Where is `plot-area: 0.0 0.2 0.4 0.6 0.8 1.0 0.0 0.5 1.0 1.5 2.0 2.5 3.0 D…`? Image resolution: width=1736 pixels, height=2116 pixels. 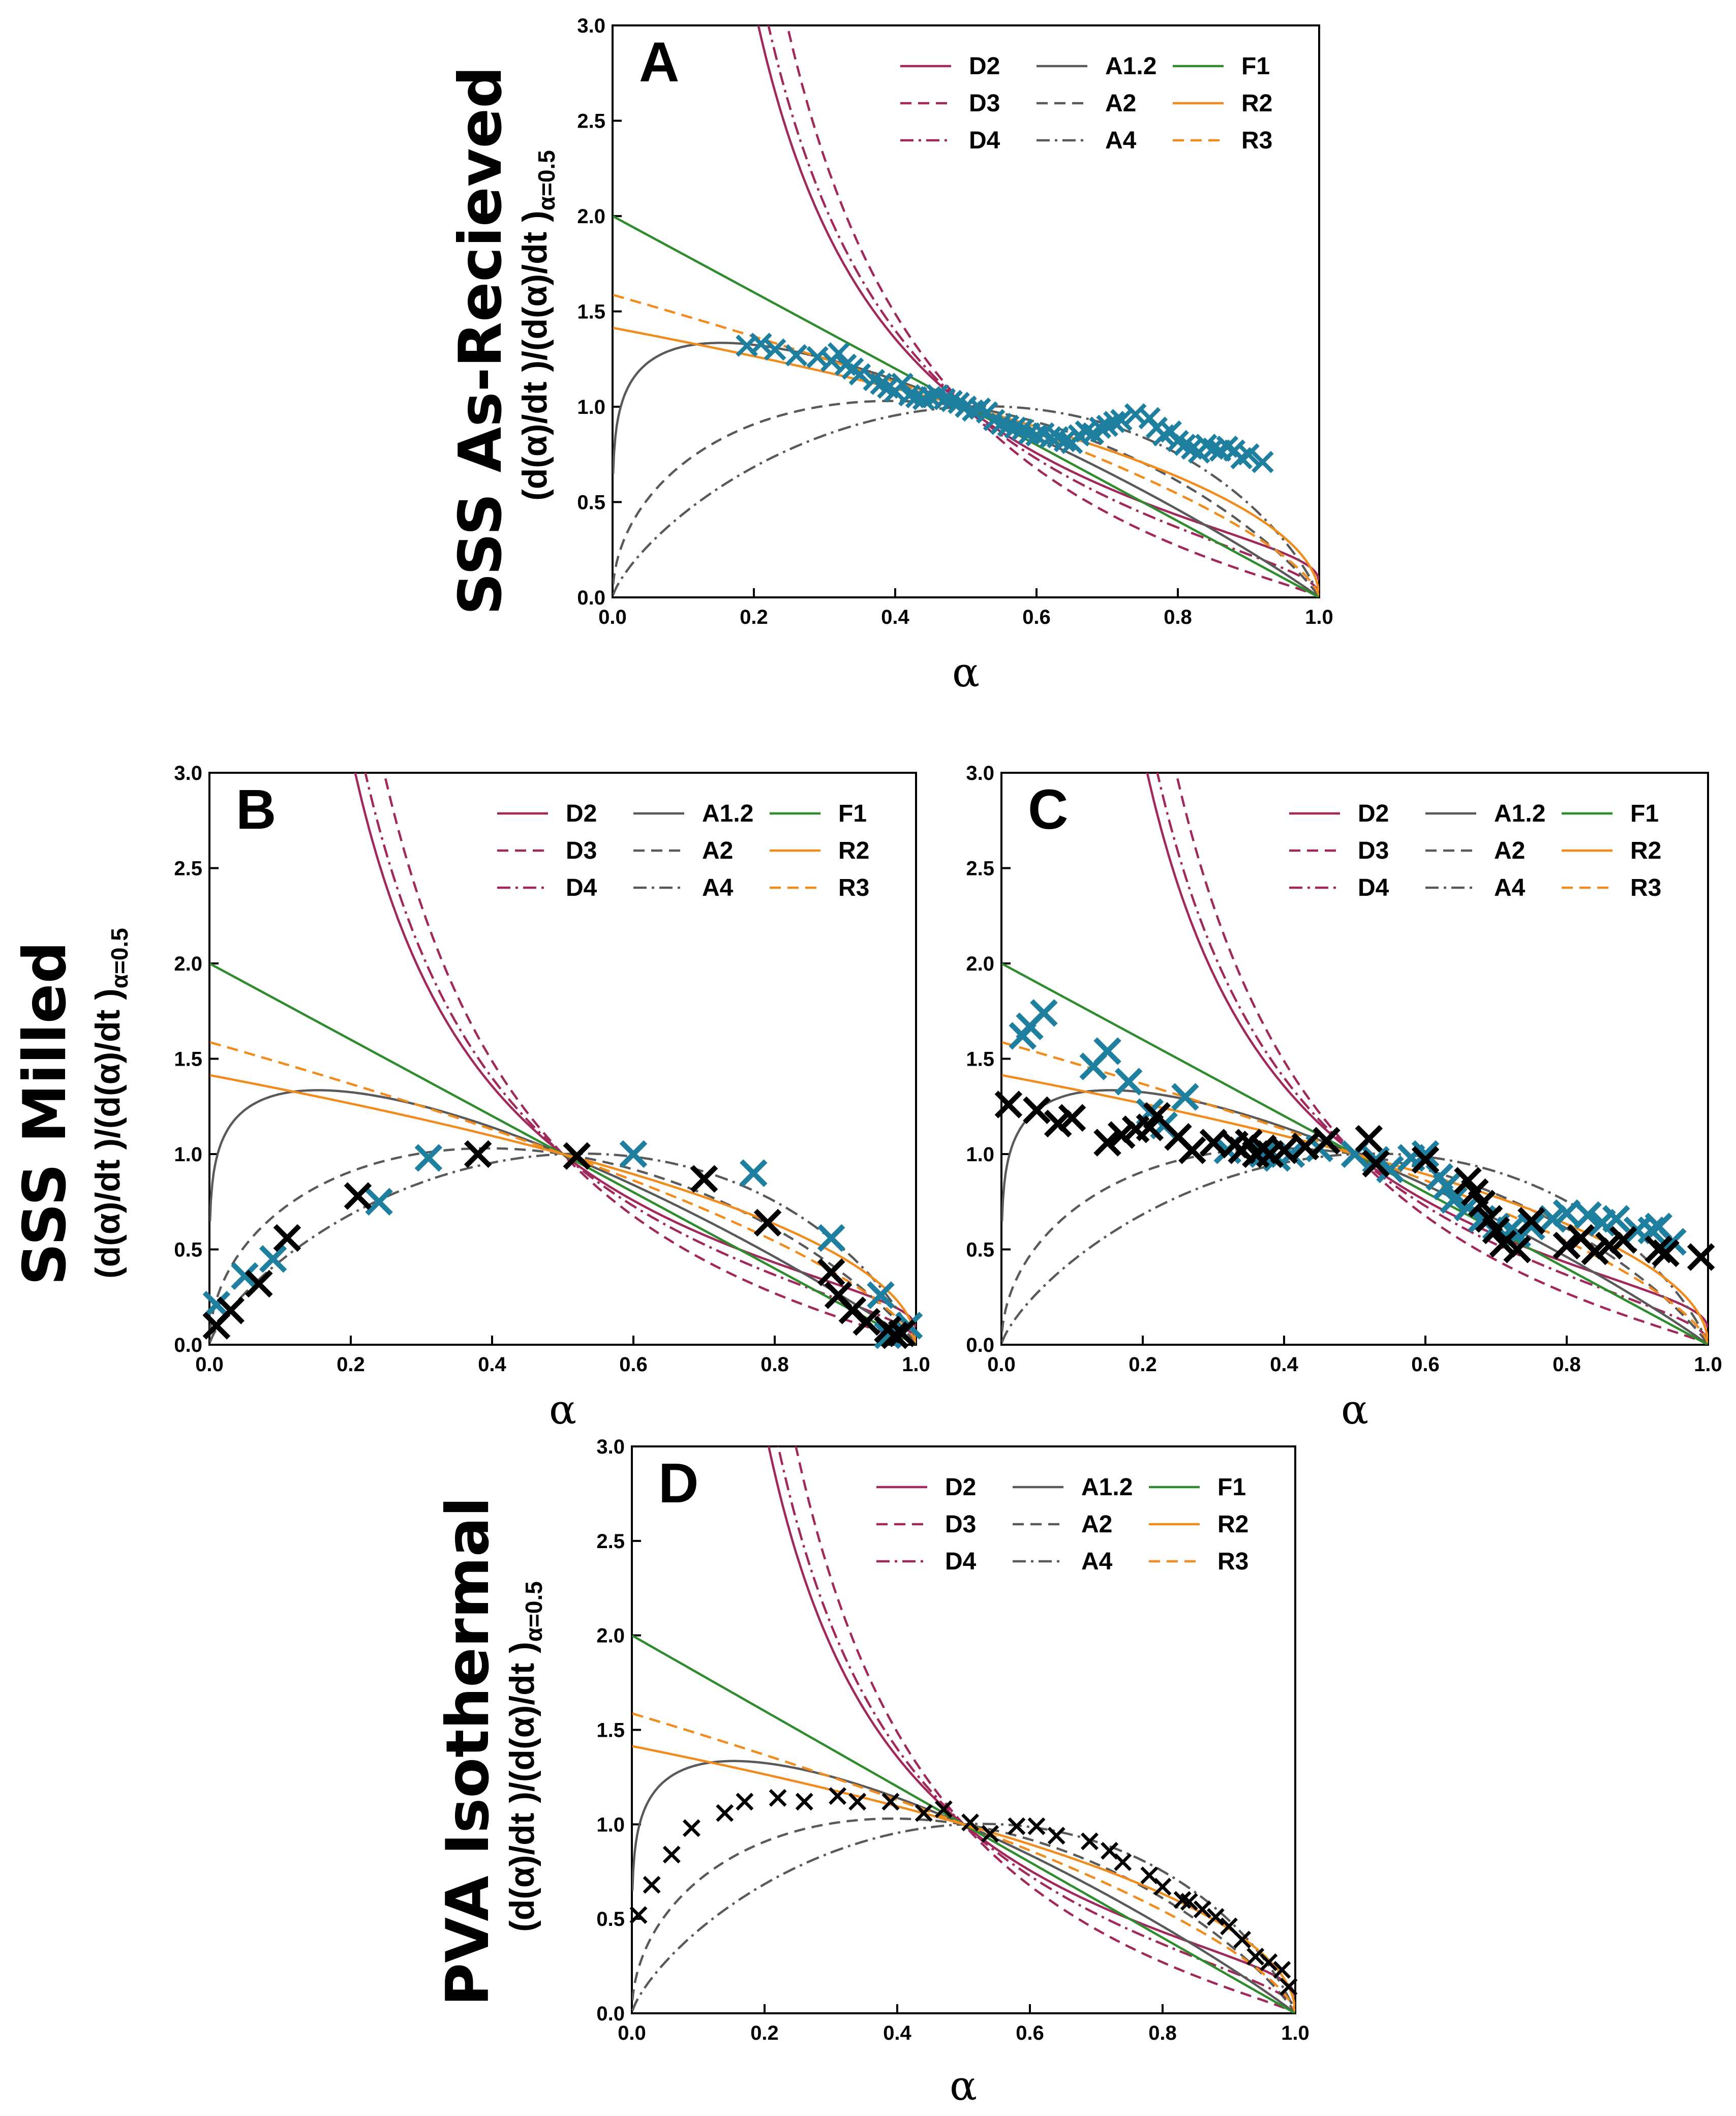
plot-area: 0.0 0.2 0.4 0.6 0.8 1.0 0.0 0.5 1.0 1.5 2.0 2.5 3.0 D… is located at coordinates (952, 1740).